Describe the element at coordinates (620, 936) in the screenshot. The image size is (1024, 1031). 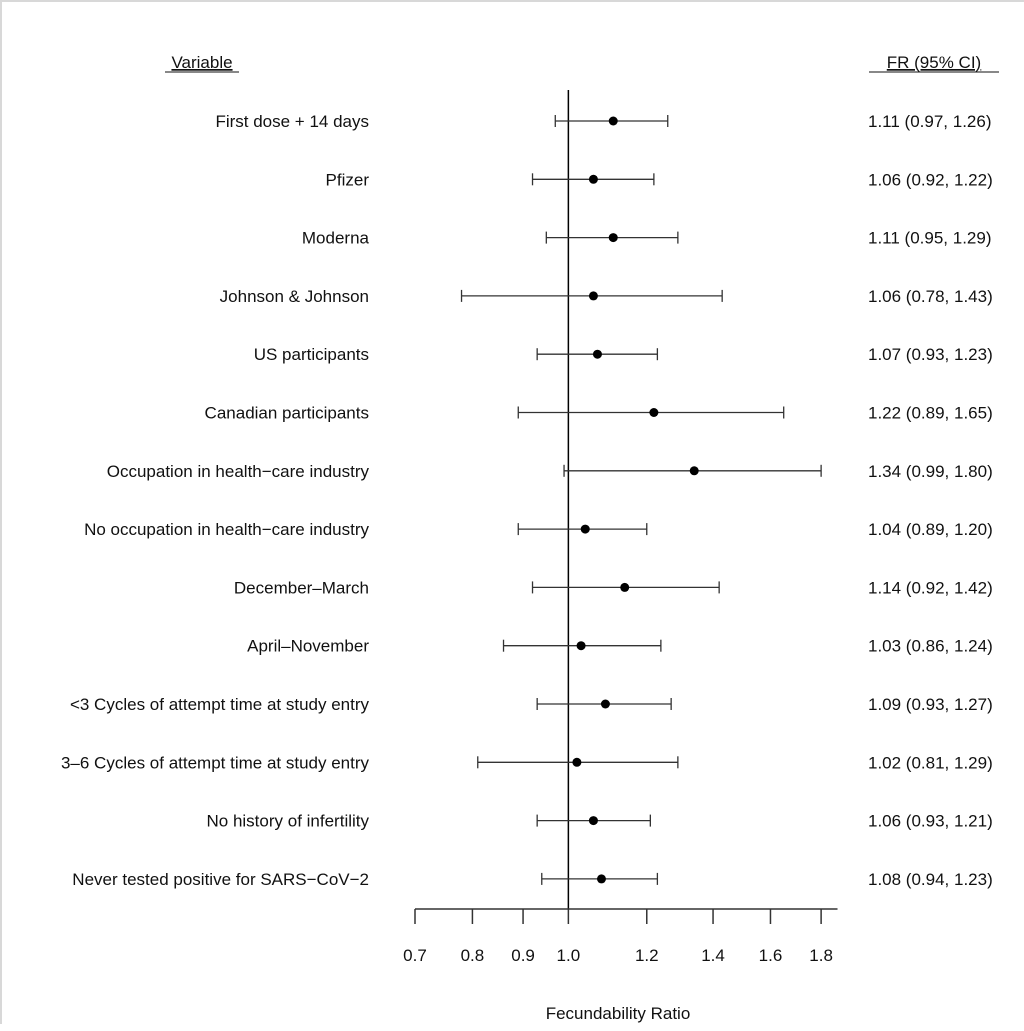
I see `x-axis: 0.7 0.8 0.9 1.0 1.2 1.4 1.6 1.8` at that location.